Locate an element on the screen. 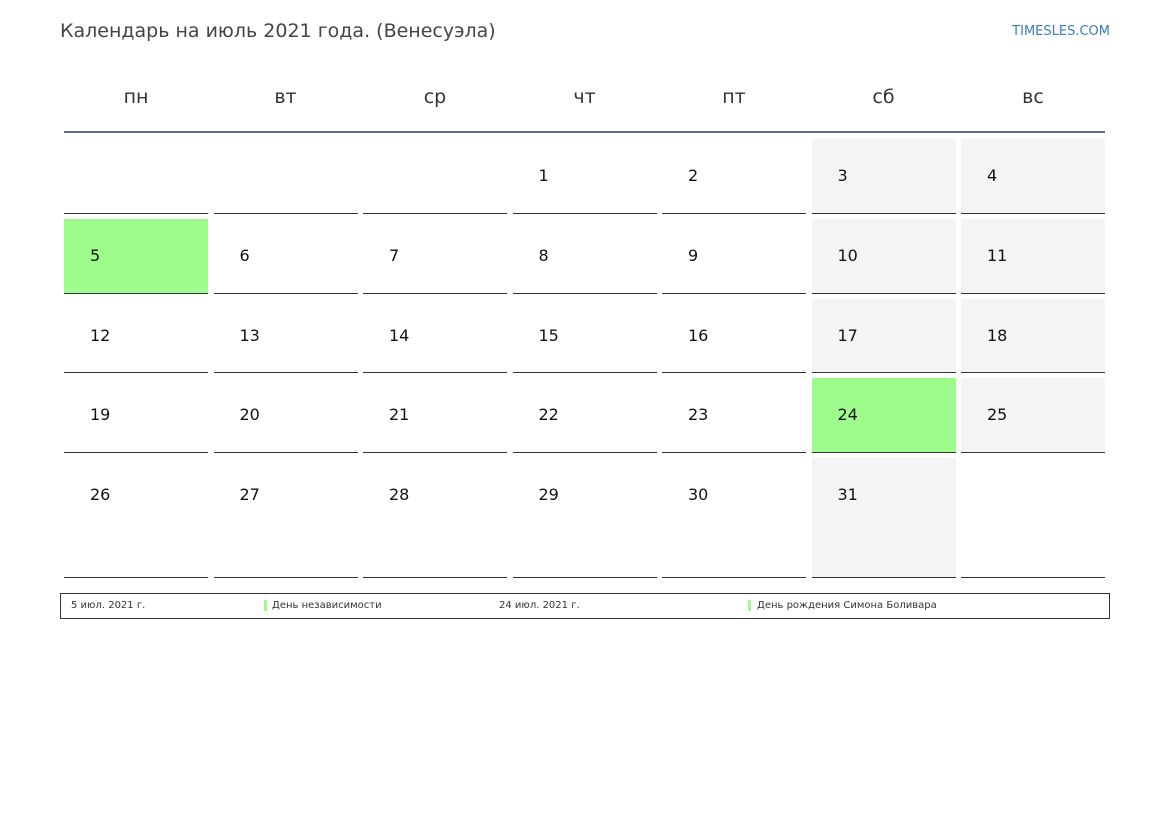 Image resolution: width=1169 pixels, height=827 pixels. day-cell: 29 is located at coordinates (584, 518).